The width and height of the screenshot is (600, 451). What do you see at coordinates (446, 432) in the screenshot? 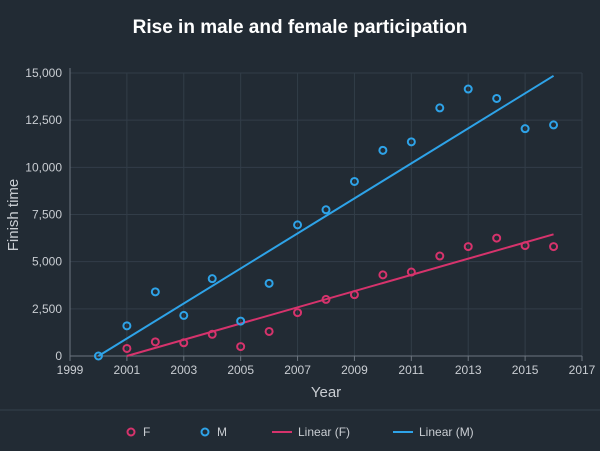
I see `legend-label-linear-m: Linear (M)` at bounding box center [446, 432].